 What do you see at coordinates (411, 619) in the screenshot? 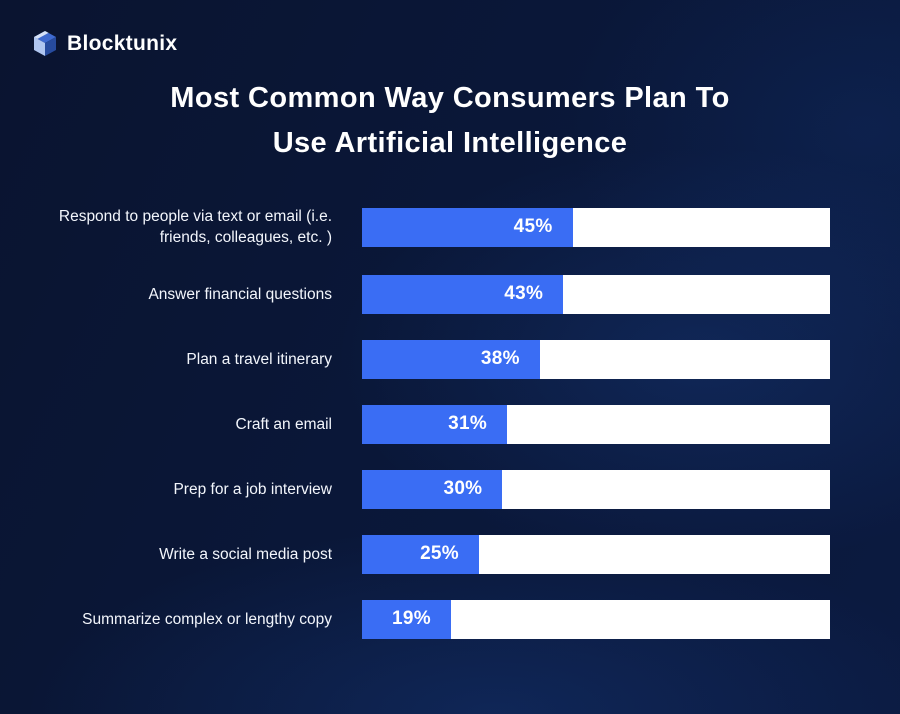
I see `value-label: 19%` at bounding box center [411, 619].